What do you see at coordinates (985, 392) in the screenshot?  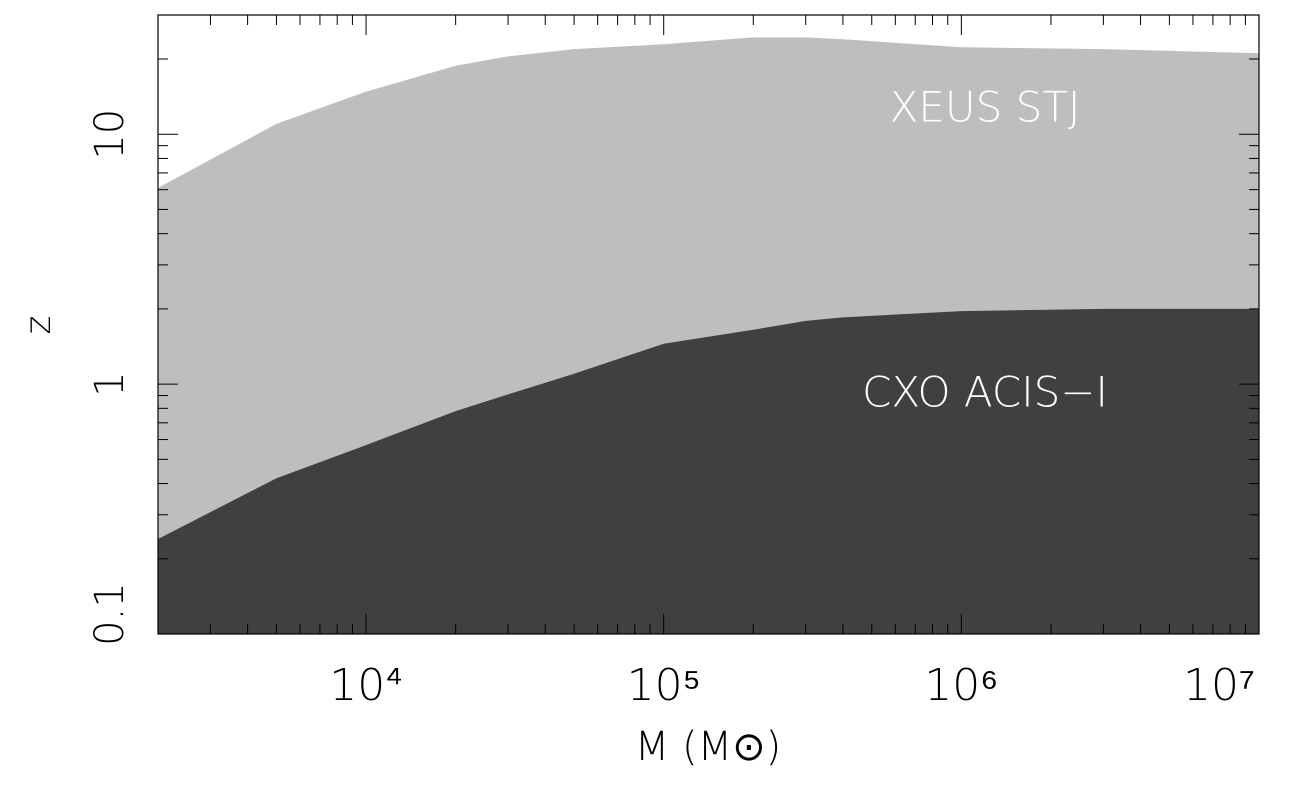 I see `series-label: CXO ACIS−I` at bounding box center [985, 392].